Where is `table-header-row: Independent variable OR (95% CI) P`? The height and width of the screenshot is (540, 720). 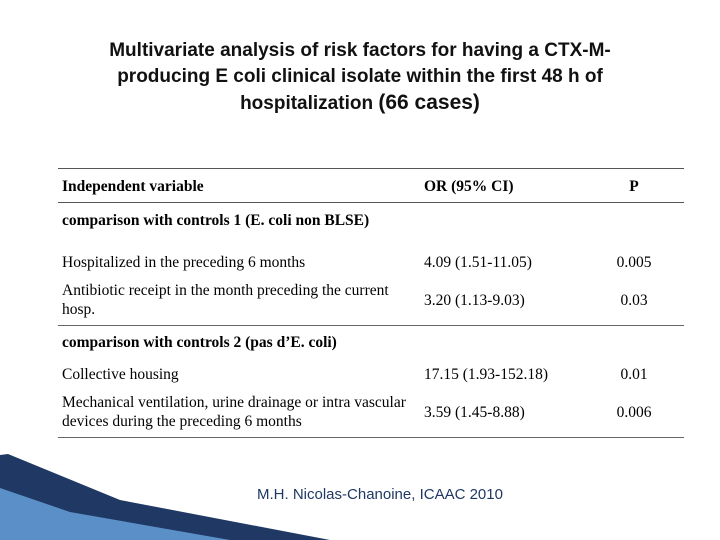
table-header-row: Independent variable OR (95% CI) P is located at coordinates (371, 185).